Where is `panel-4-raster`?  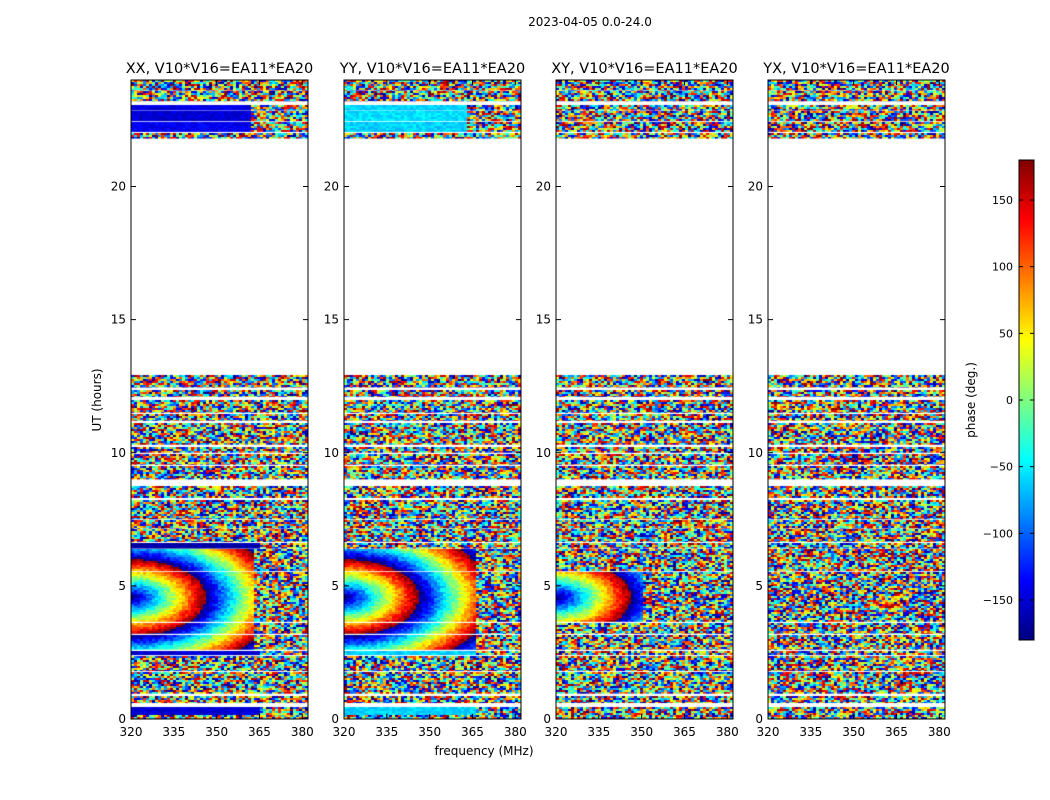
panel-4-raster is located at coordinates (856, 399).